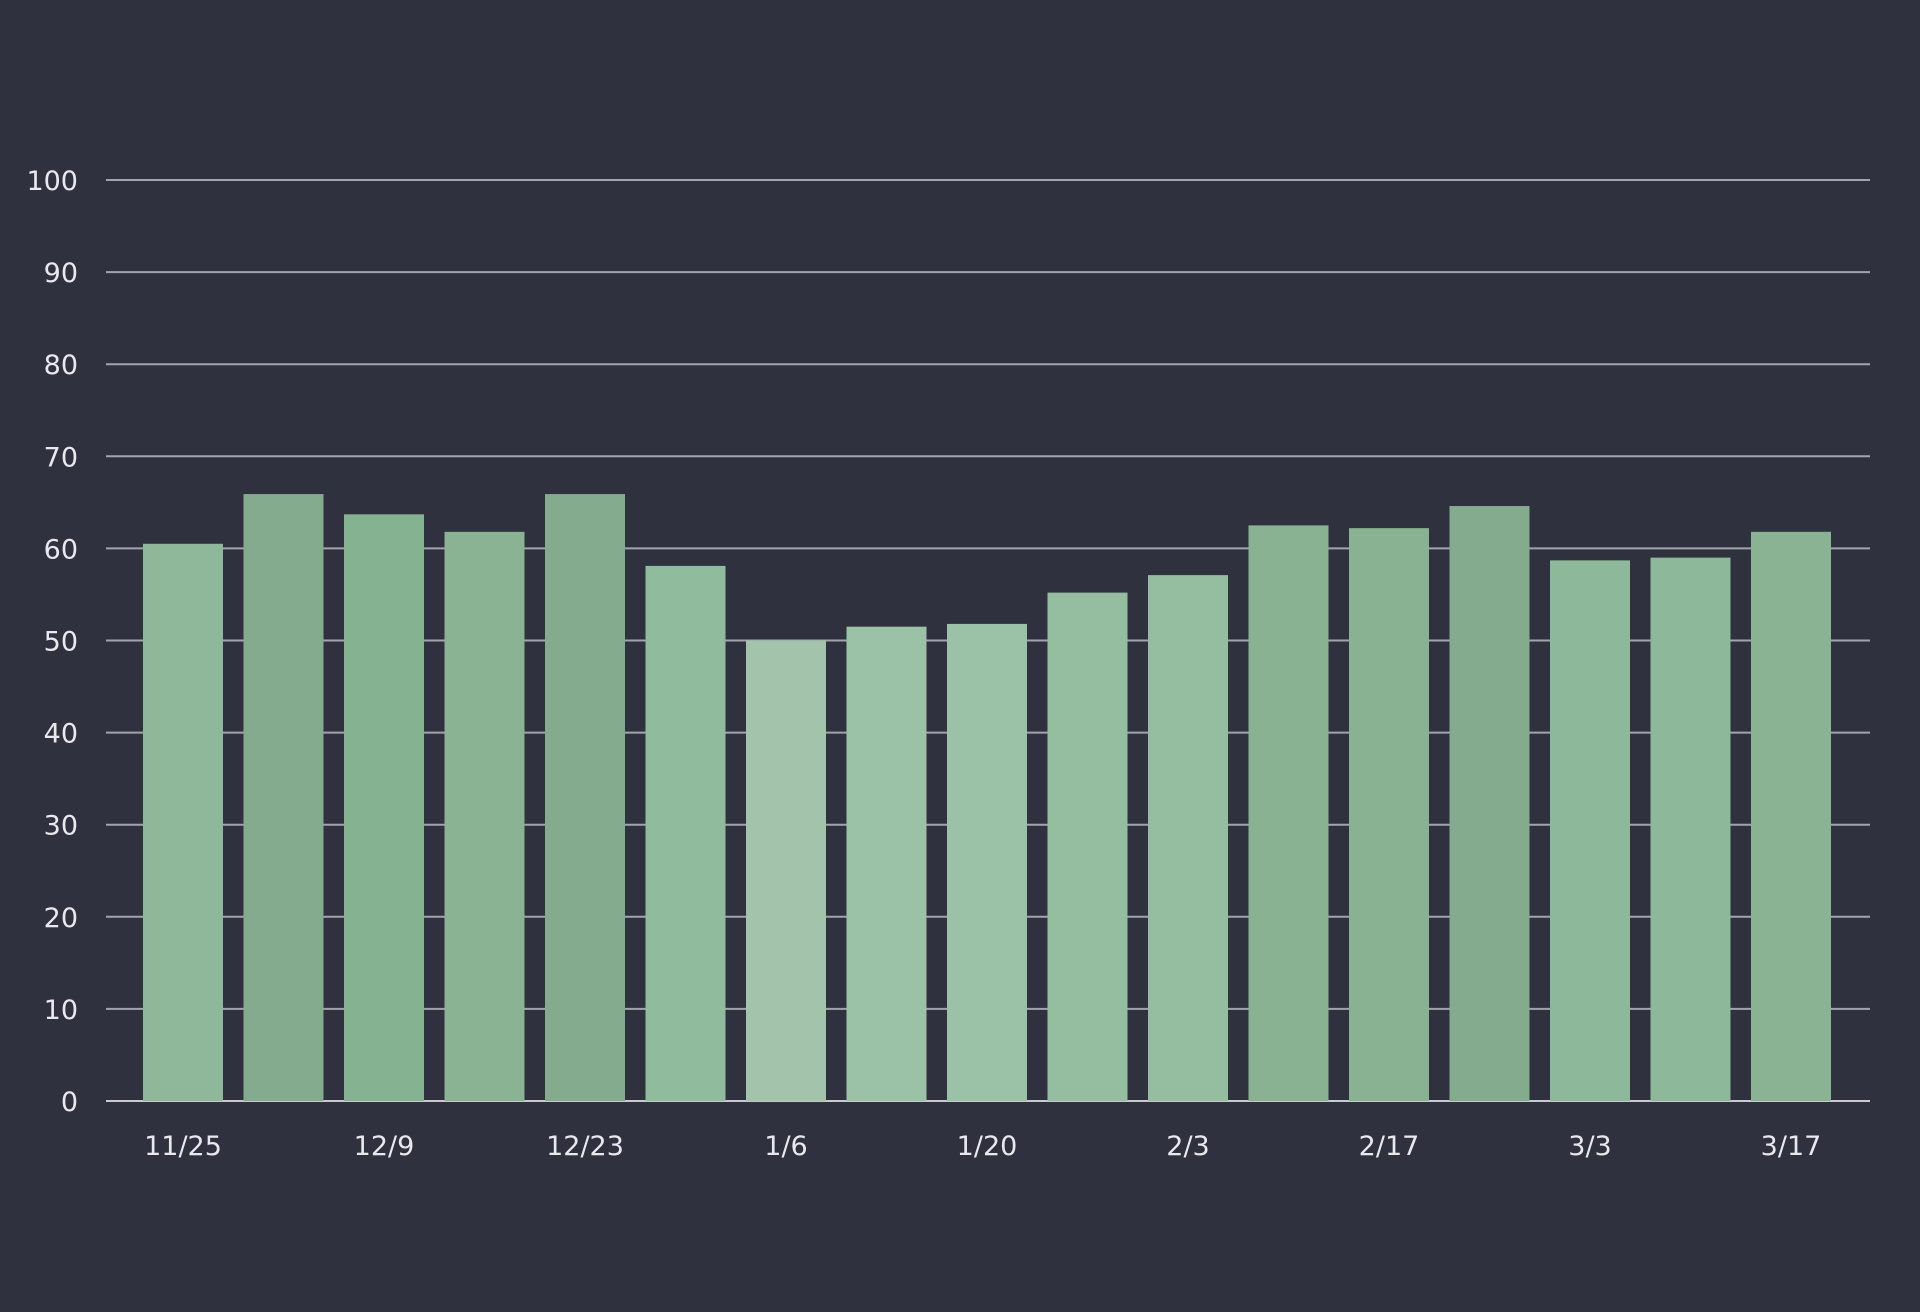 The height and width of the screenshot is (1312, 1920). What do you see at coordinates (987, 1146) in the screenshot?
I see `x-tick-label: 1/20` at bounding box center [987, 1146].